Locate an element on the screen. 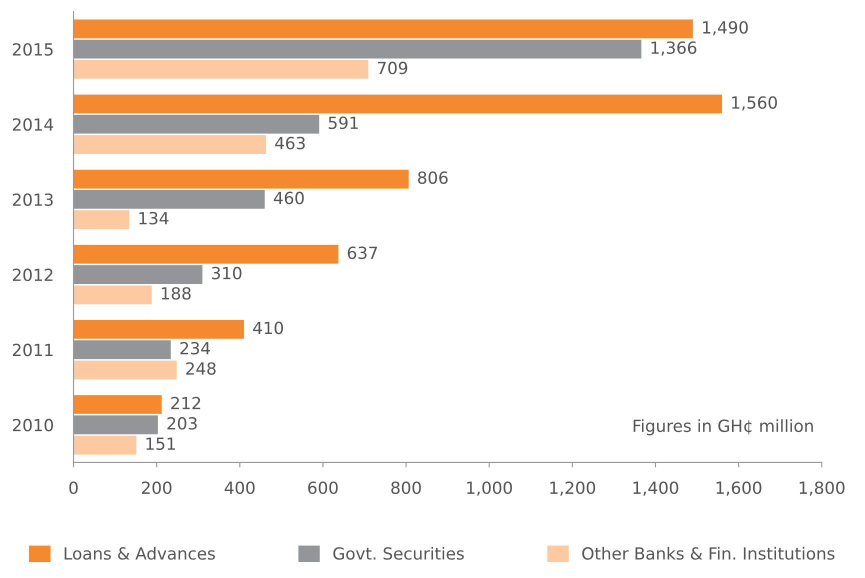  data-label: 248 is located at coordinates (201, 368).